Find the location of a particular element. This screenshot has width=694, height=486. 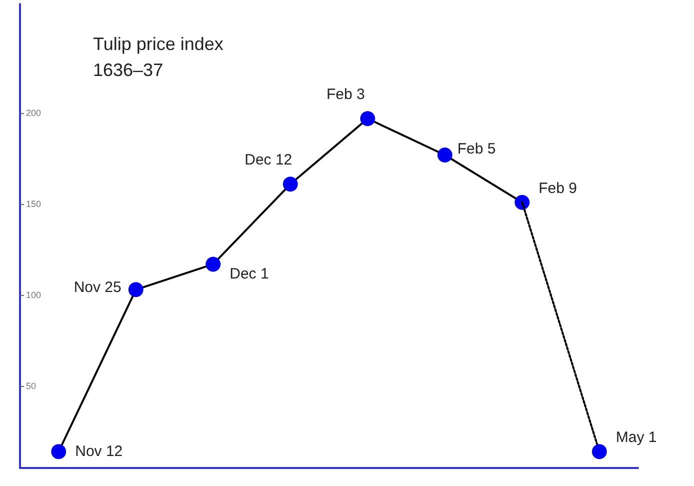

data-label: Feb 5 is located at coordinates (476, 149).